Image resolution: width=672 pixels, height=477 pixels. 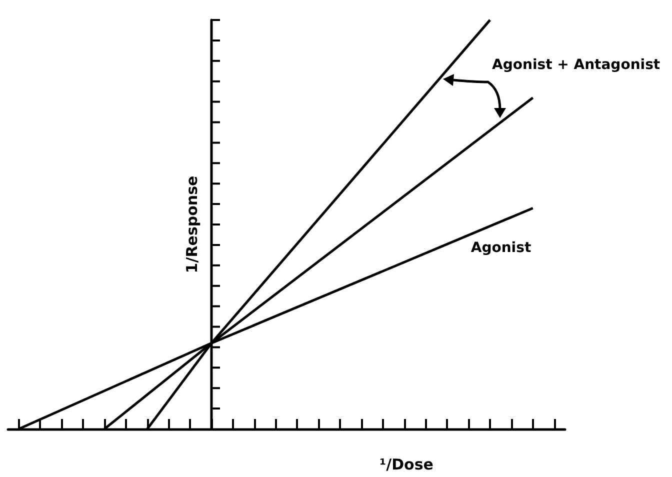 I want to click on x-axis-title: ¹/Dose, so click(x=407, y=465).